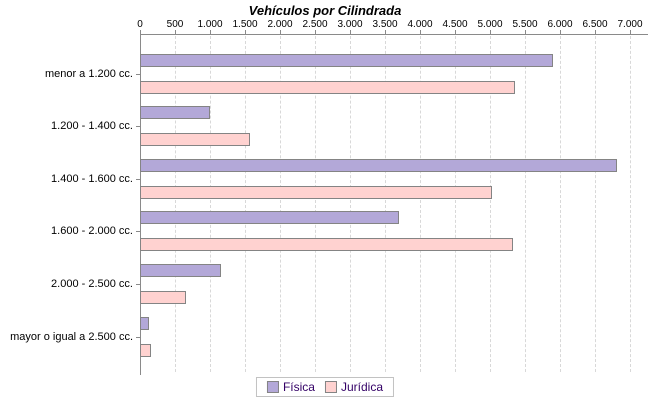 This screenshot has height=400, width=650. Describe the element at coordinates (315, 24) in the screenshot. I see `x-tick-label: 2.500` at that location.